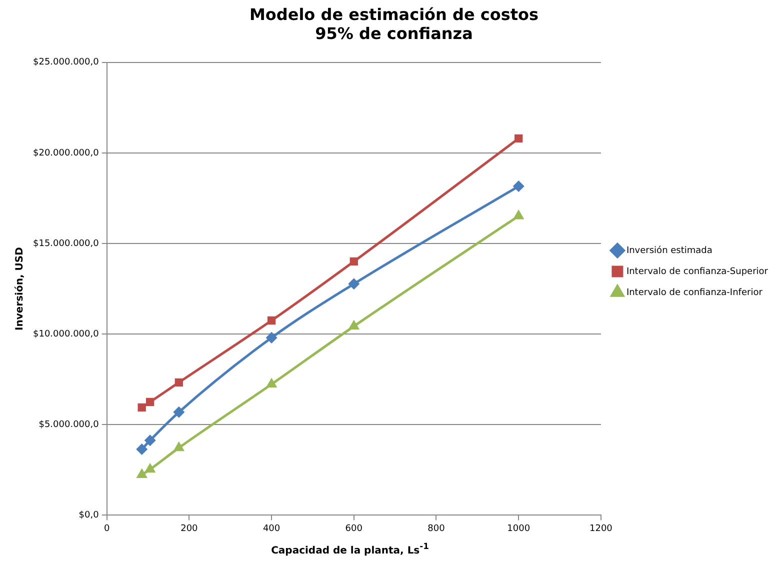 The width and height of the screenshot is (782, 567). Describe the element at coordinates (66, 153) in the screenshot. I see `y-tick-label: $20.000.000,0` at that location.